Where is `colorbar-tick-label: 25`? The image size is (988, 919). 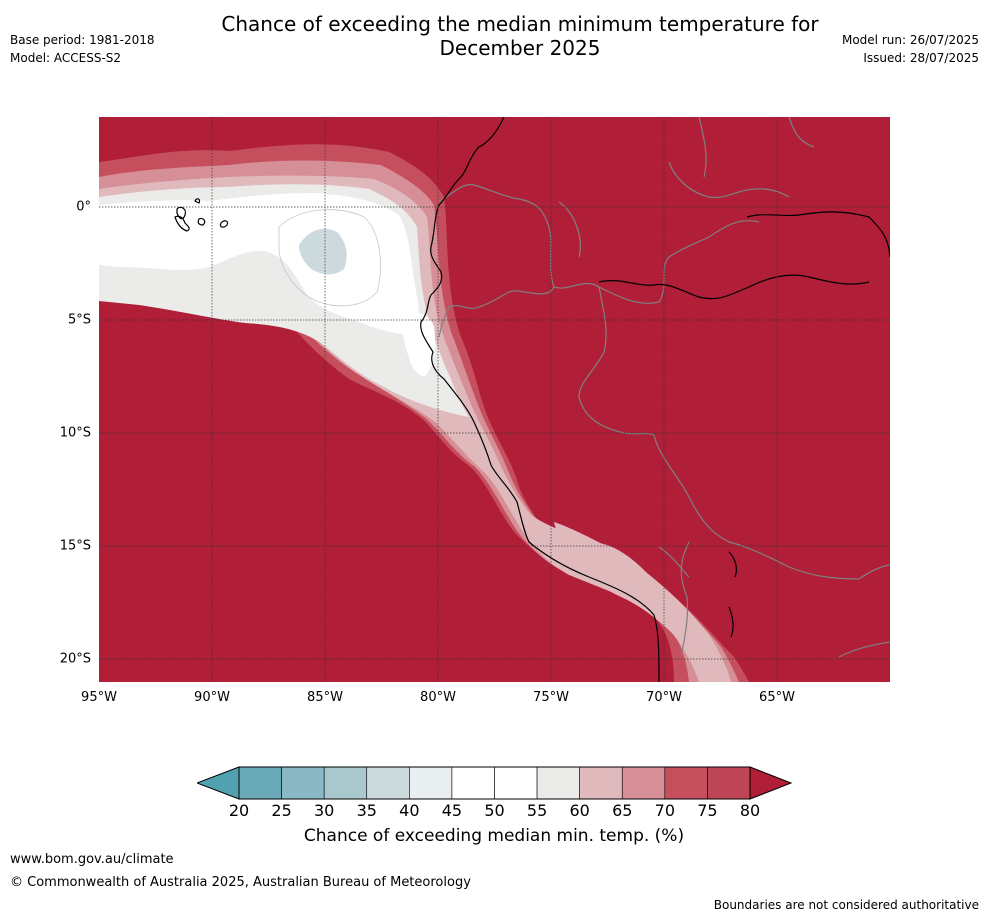
colorbar-tick-label: 25 is located at coordinates (281, 810).